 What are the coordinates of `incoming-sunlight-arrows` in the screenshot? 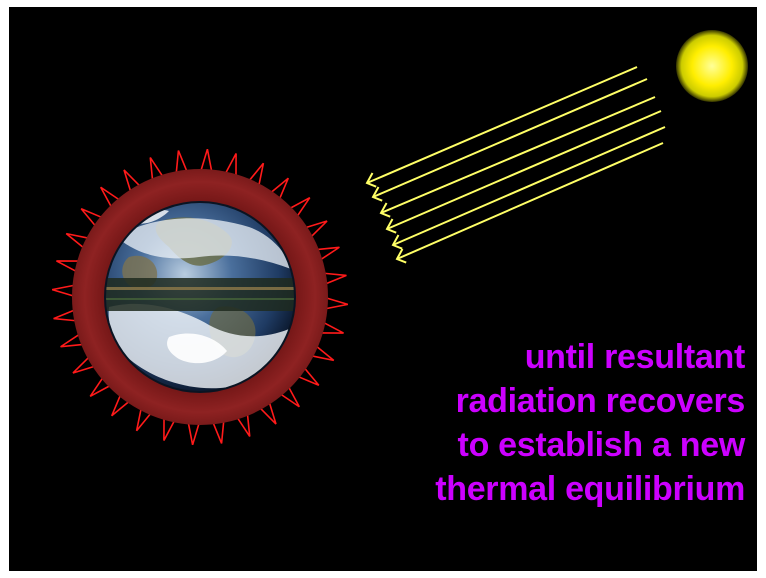 It's located at (515, 165).